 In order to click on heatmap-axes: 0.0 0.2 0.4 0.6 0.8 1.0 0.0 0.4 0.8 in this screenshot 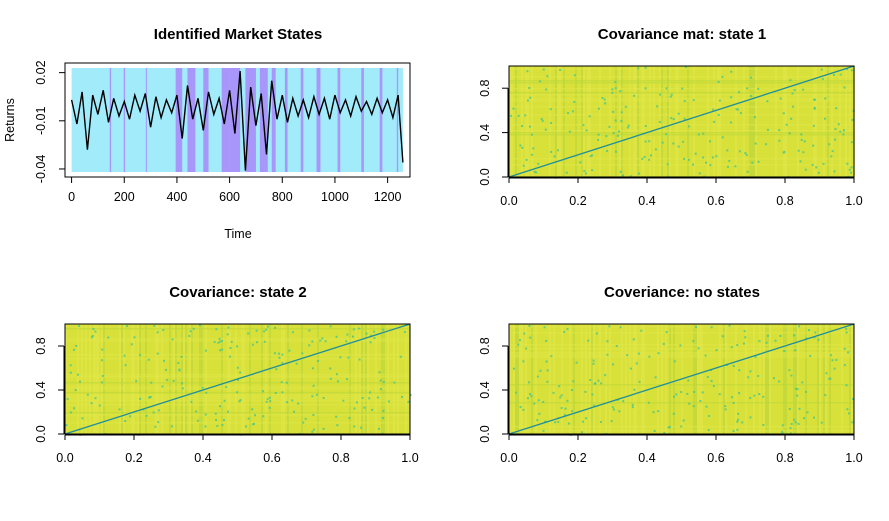, I will do `click(226, 401)`.